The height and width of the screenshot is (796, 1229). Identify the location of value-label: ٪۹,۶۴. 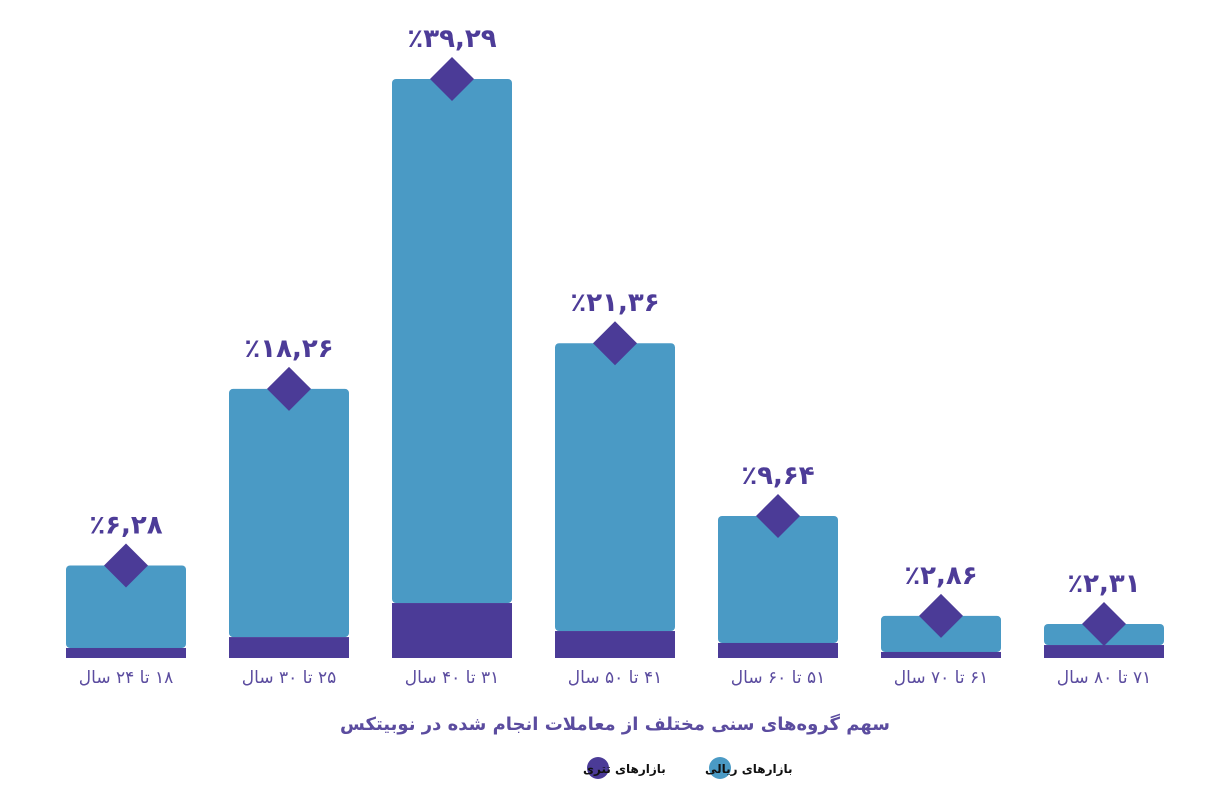
(777, 476).